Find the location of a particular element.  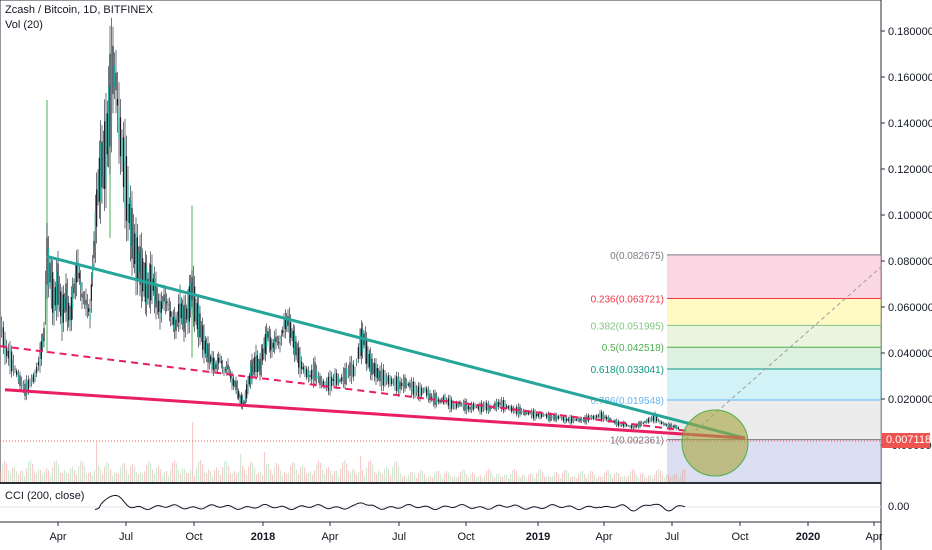

x-tick-label: Apr is located at coordinates (603, 537).